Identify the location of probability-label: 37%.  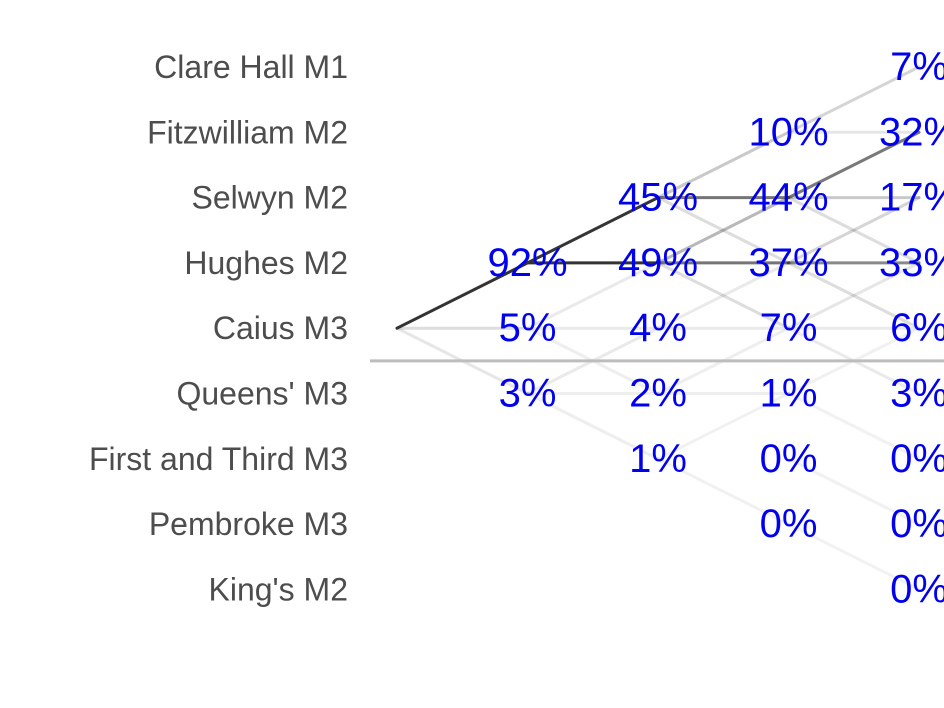
(788, 263).